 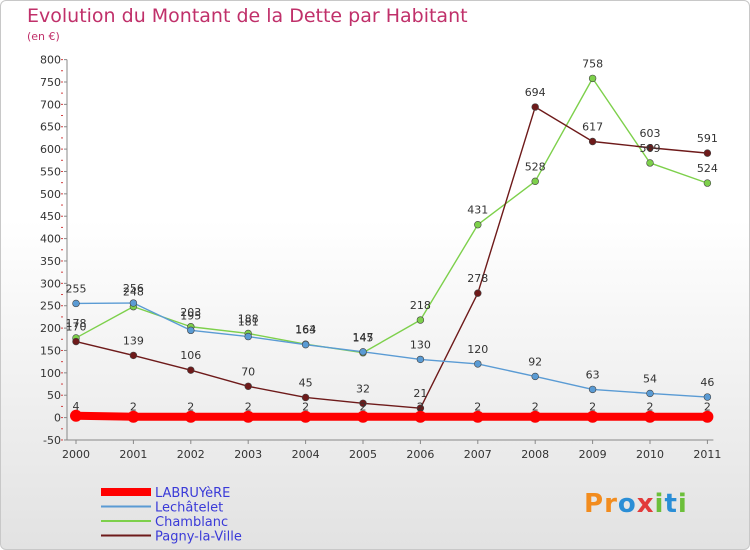 What do you see at coordinates (50, 328) in the screenshot?
I see `y-tick-label: 200` at bounding box center [50, 328].